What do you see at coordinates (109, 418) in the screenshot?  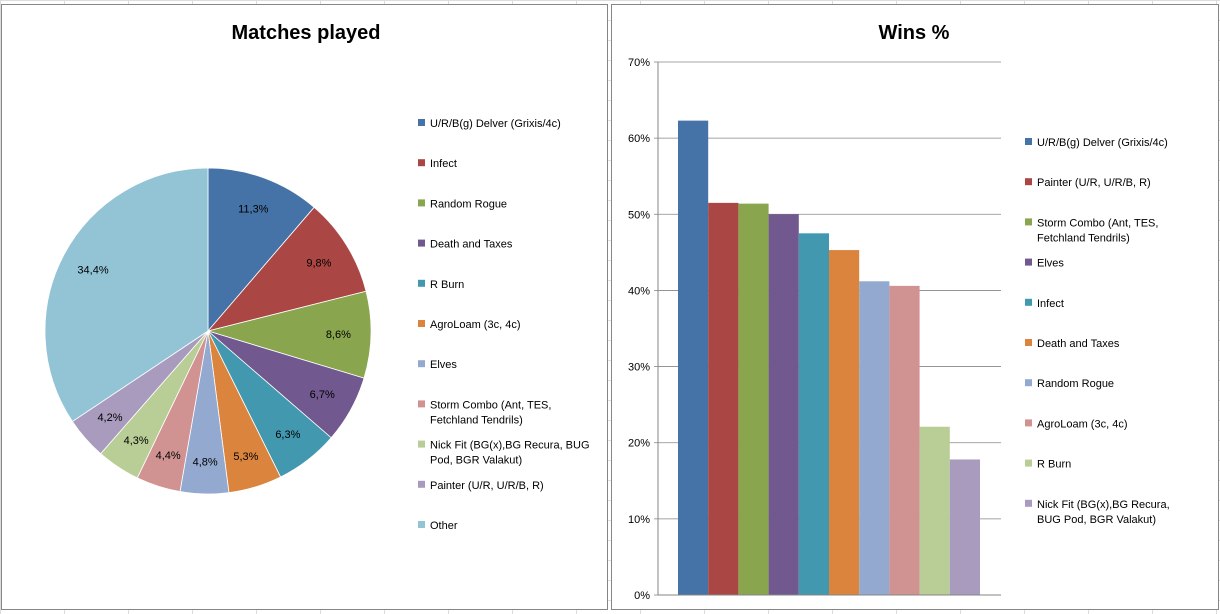 I see `pie-data-label: 4,2%` at bounding box center [109, 418].